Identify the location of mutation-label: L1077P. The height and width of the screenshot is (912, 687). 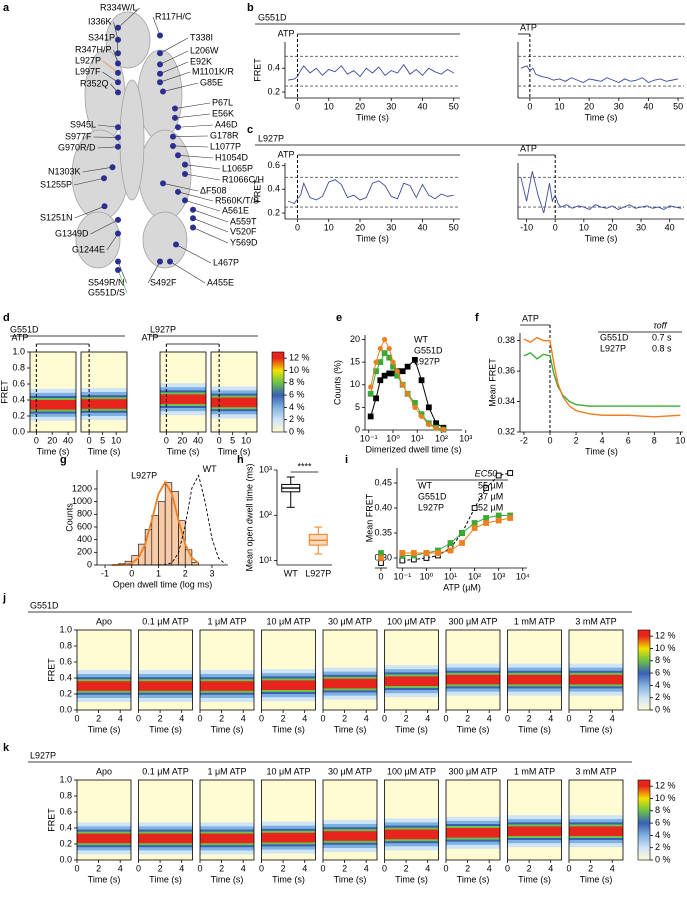
(225, 146).